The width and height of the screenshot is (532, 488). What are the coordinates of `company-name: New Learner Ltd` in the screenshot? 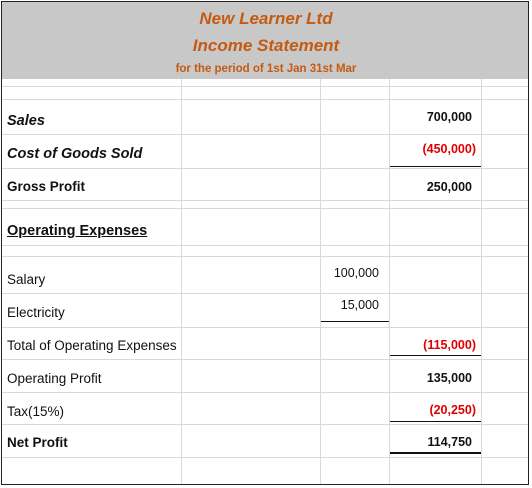 It's located at (266, 18).